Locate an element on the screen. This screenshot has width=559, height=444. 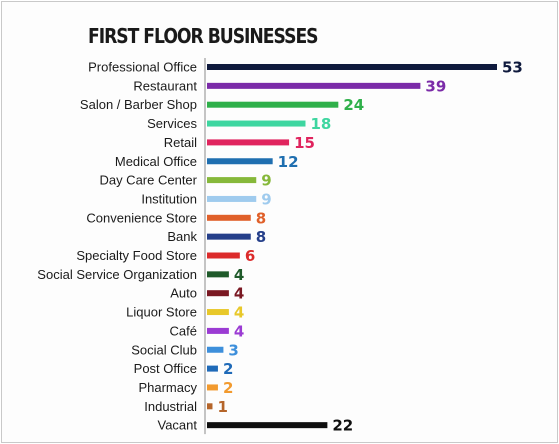
category-label: Day Care Center is located at coordinates (148, 180).